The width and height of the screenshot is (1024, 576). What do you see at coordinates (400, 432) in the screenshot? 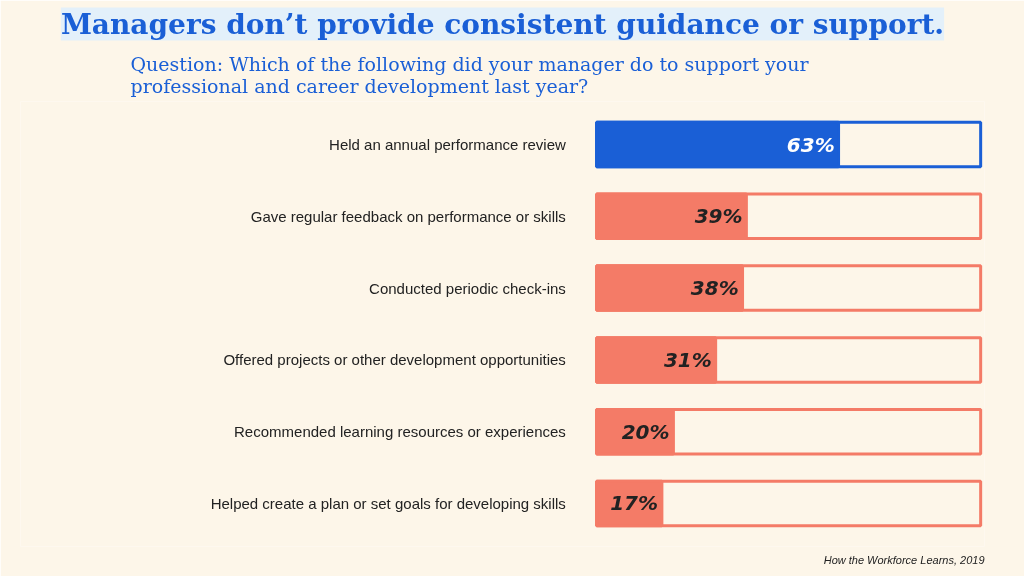
I see `y-tick-label: Recommended learning resources or experiences` at bounding box center [400, 432].